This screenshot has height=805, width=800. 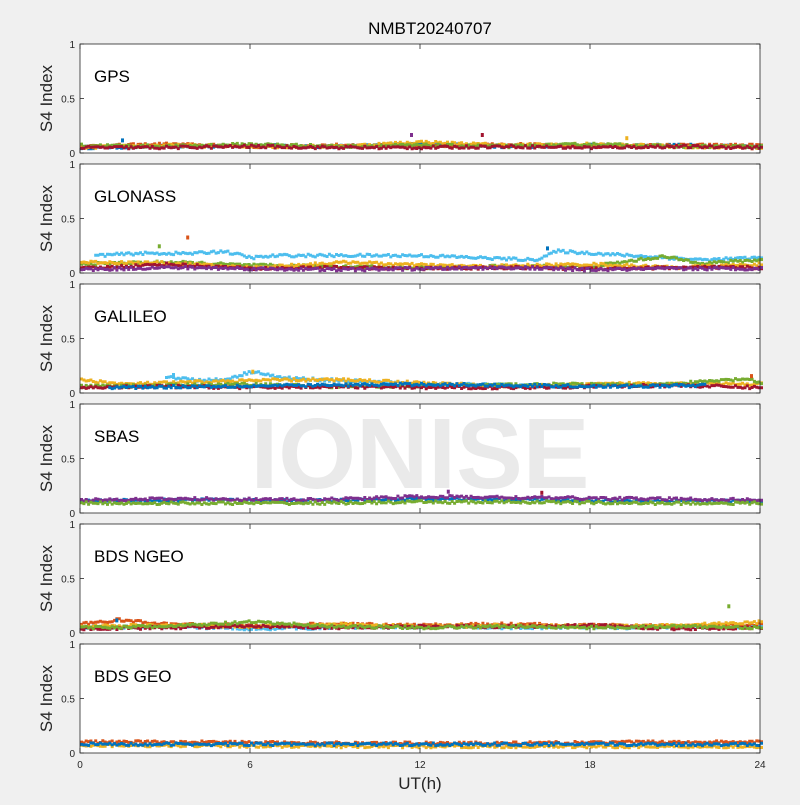 What do you see at coordinates (430, 28) in the screenshot?
I see `figure-title: NMBT20240707` at bounding box center [430, 28].